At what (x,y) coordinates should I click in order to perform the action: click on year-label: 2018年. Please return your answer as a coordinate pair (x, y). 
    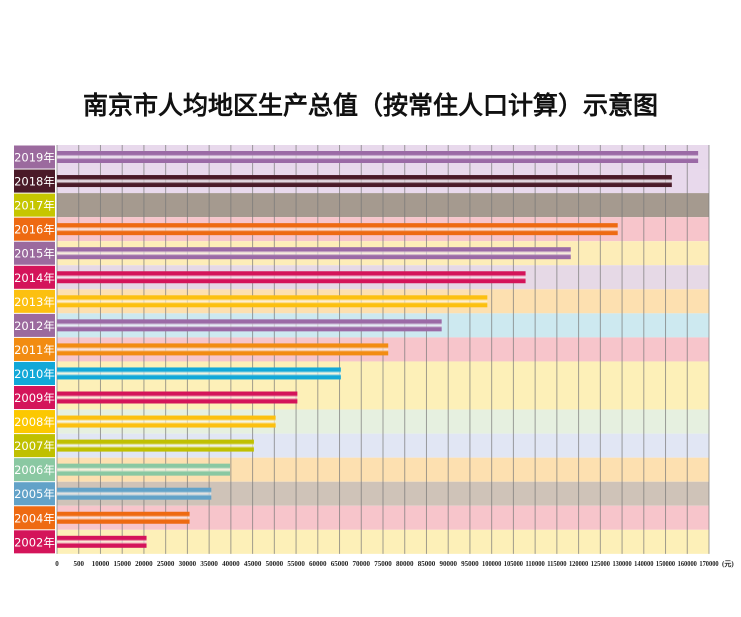
    Looking at the image, I should click on (34, 182).